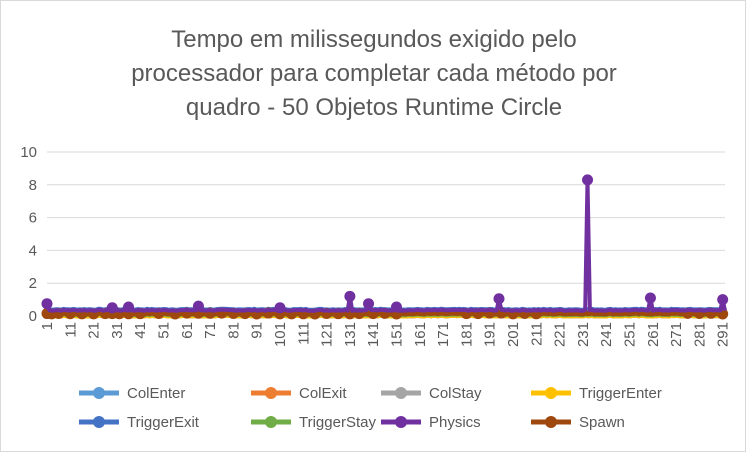 The width and height of the screenshot is (746, 453). What do you see at coordinates (28, 152) in the screenshot?
I see `y-tick-label: 10` at bounding box center [28, 152].